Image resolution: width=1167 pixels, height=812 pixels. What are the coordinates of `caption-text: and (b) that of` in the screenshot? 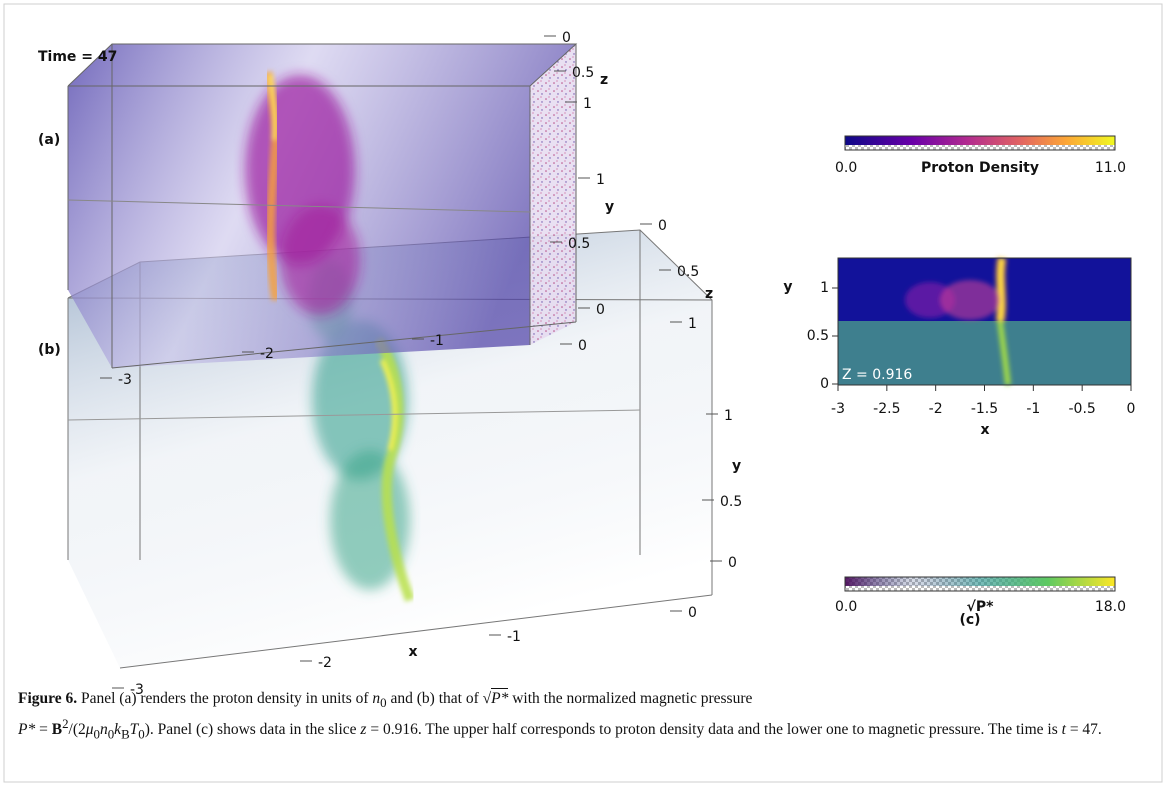 It's located at (434, 698).